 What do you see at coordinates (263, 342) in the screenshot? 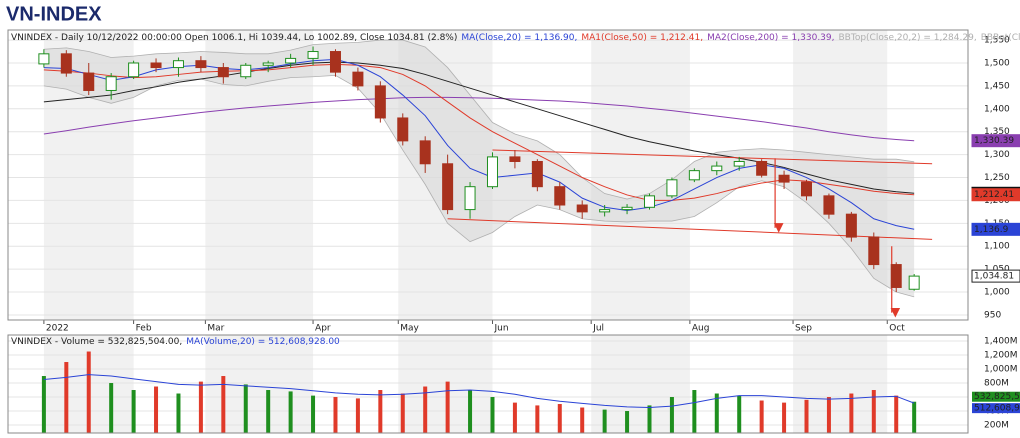
I see `volume-legend-ma: MA(Volume,20) = 512,608,928.00` at bounding box center [263, 342].